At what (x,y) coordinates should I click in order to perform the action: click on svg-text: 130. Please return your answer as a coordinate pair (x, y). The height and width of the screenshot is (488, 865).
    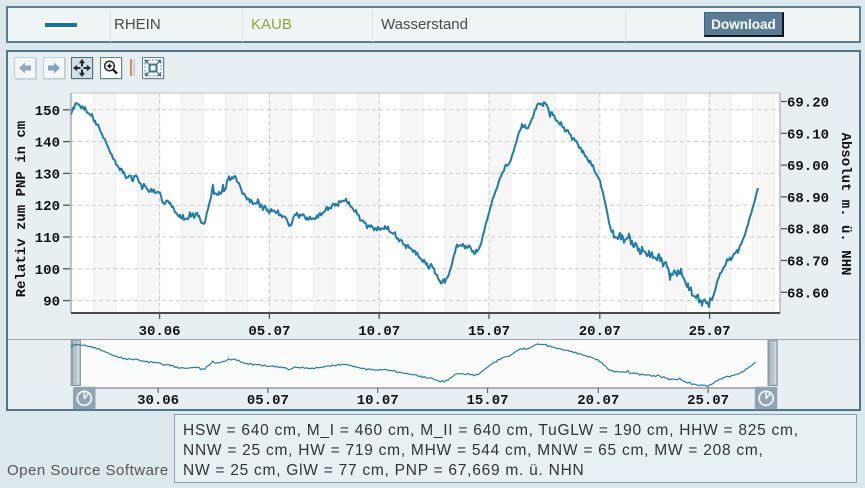
    Looking at the image, I should click on (47, 175).